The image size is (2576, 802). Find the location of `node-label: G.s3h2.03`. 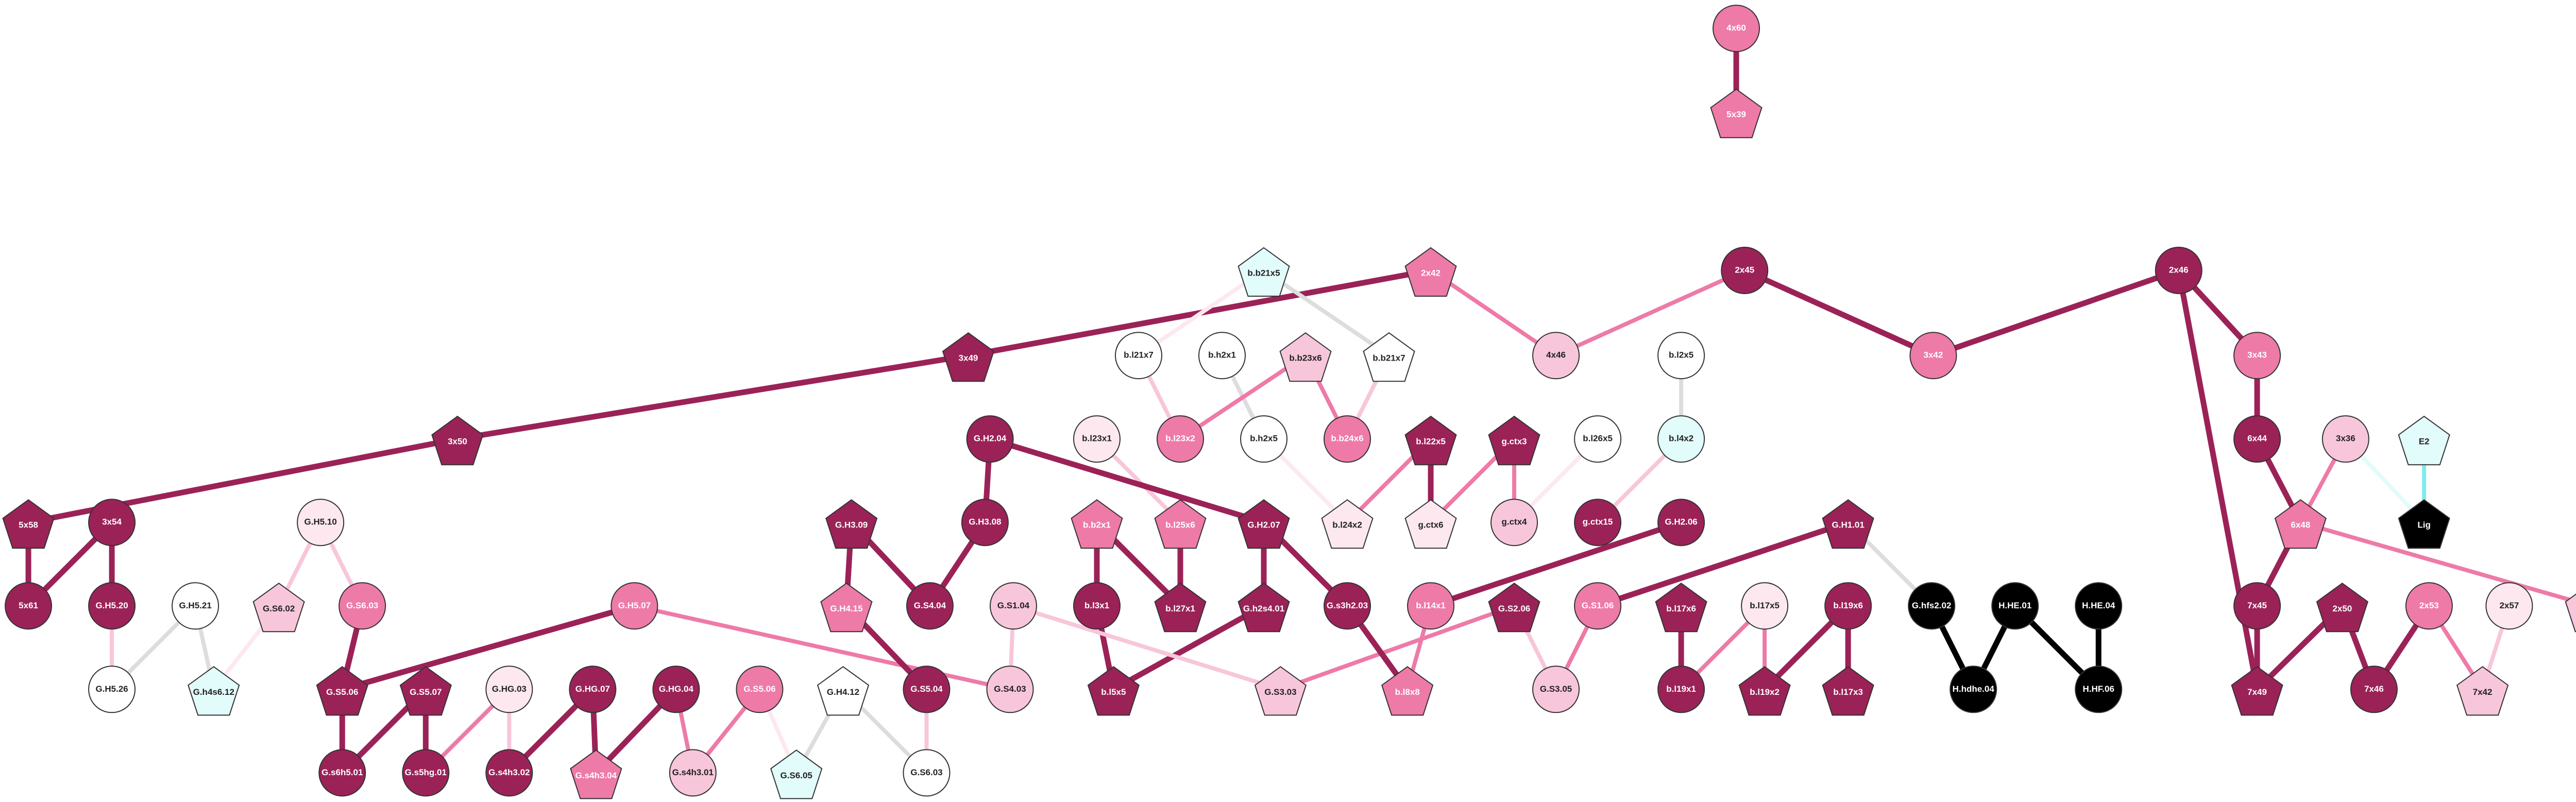

node-label: G.s3h2.03 is located at coordinates (1347, 605).